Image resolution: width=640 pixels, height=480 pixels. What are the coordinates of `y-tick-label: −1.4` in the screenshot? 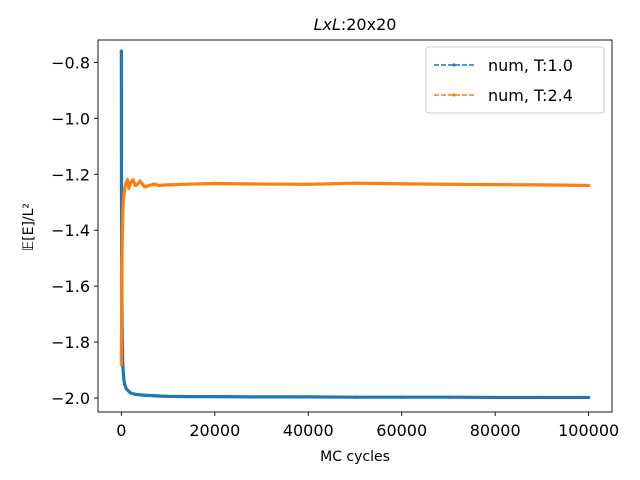 It's located at (70, 230).